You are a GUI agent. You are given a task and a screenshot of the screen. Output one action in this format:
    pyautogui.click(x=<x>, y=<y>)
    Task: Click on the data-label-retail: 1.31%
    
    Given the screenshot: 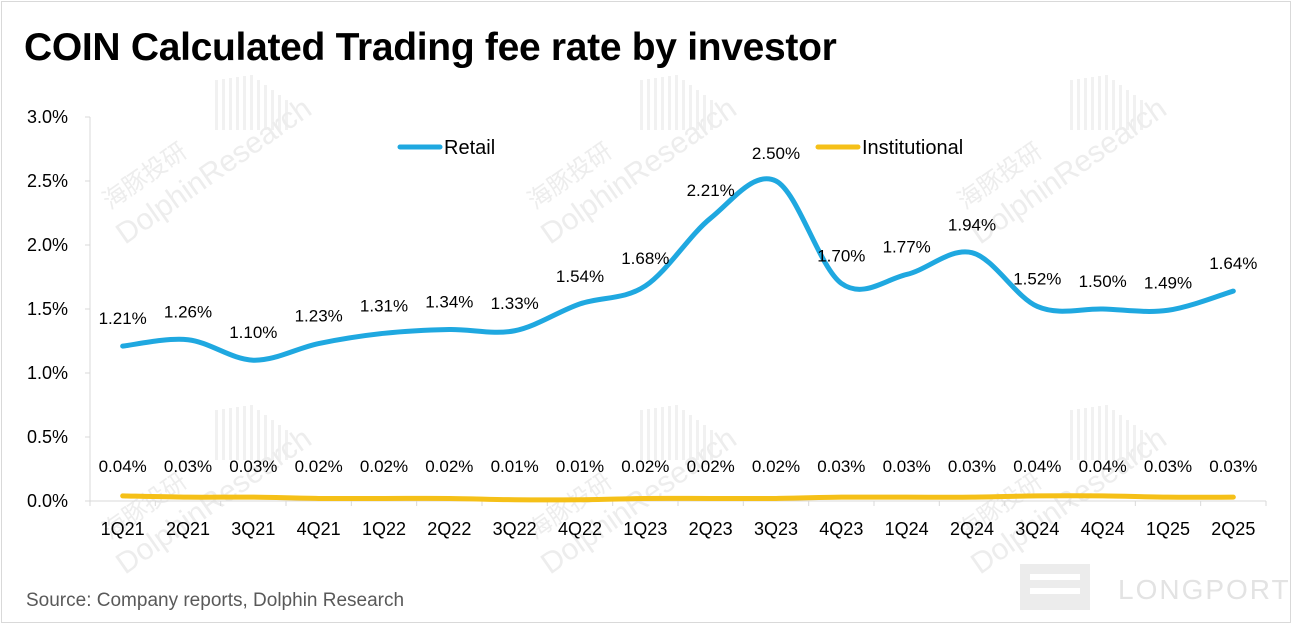 What is the action you would take?
    pyautogui.click(x=384, y=305)
    